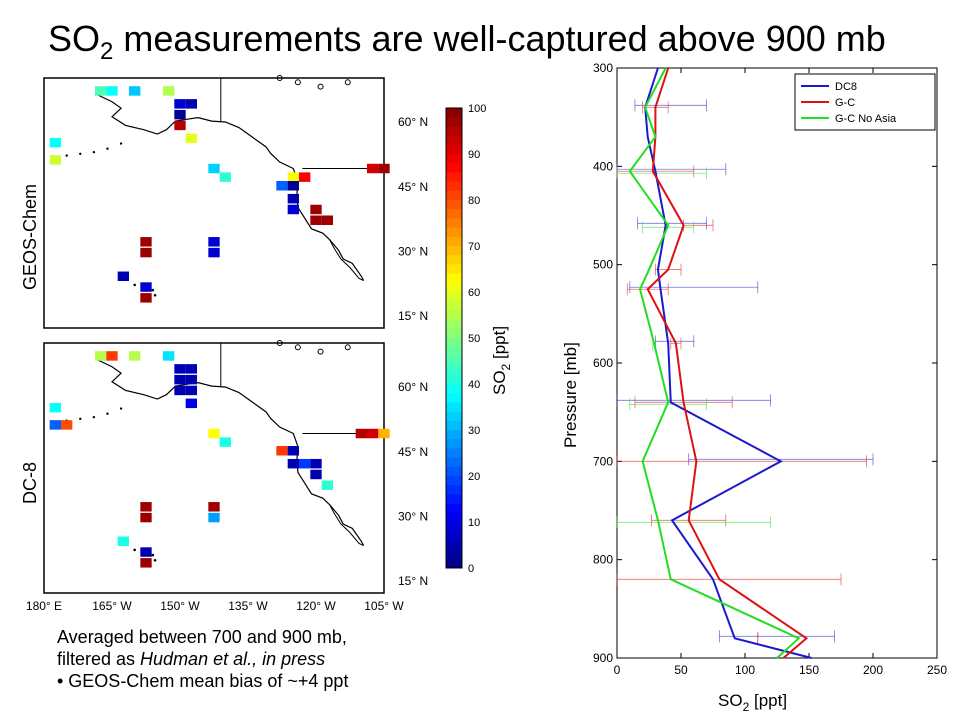  I want to click on colorbar-label: SO2 [ppt], so click(501, 360).